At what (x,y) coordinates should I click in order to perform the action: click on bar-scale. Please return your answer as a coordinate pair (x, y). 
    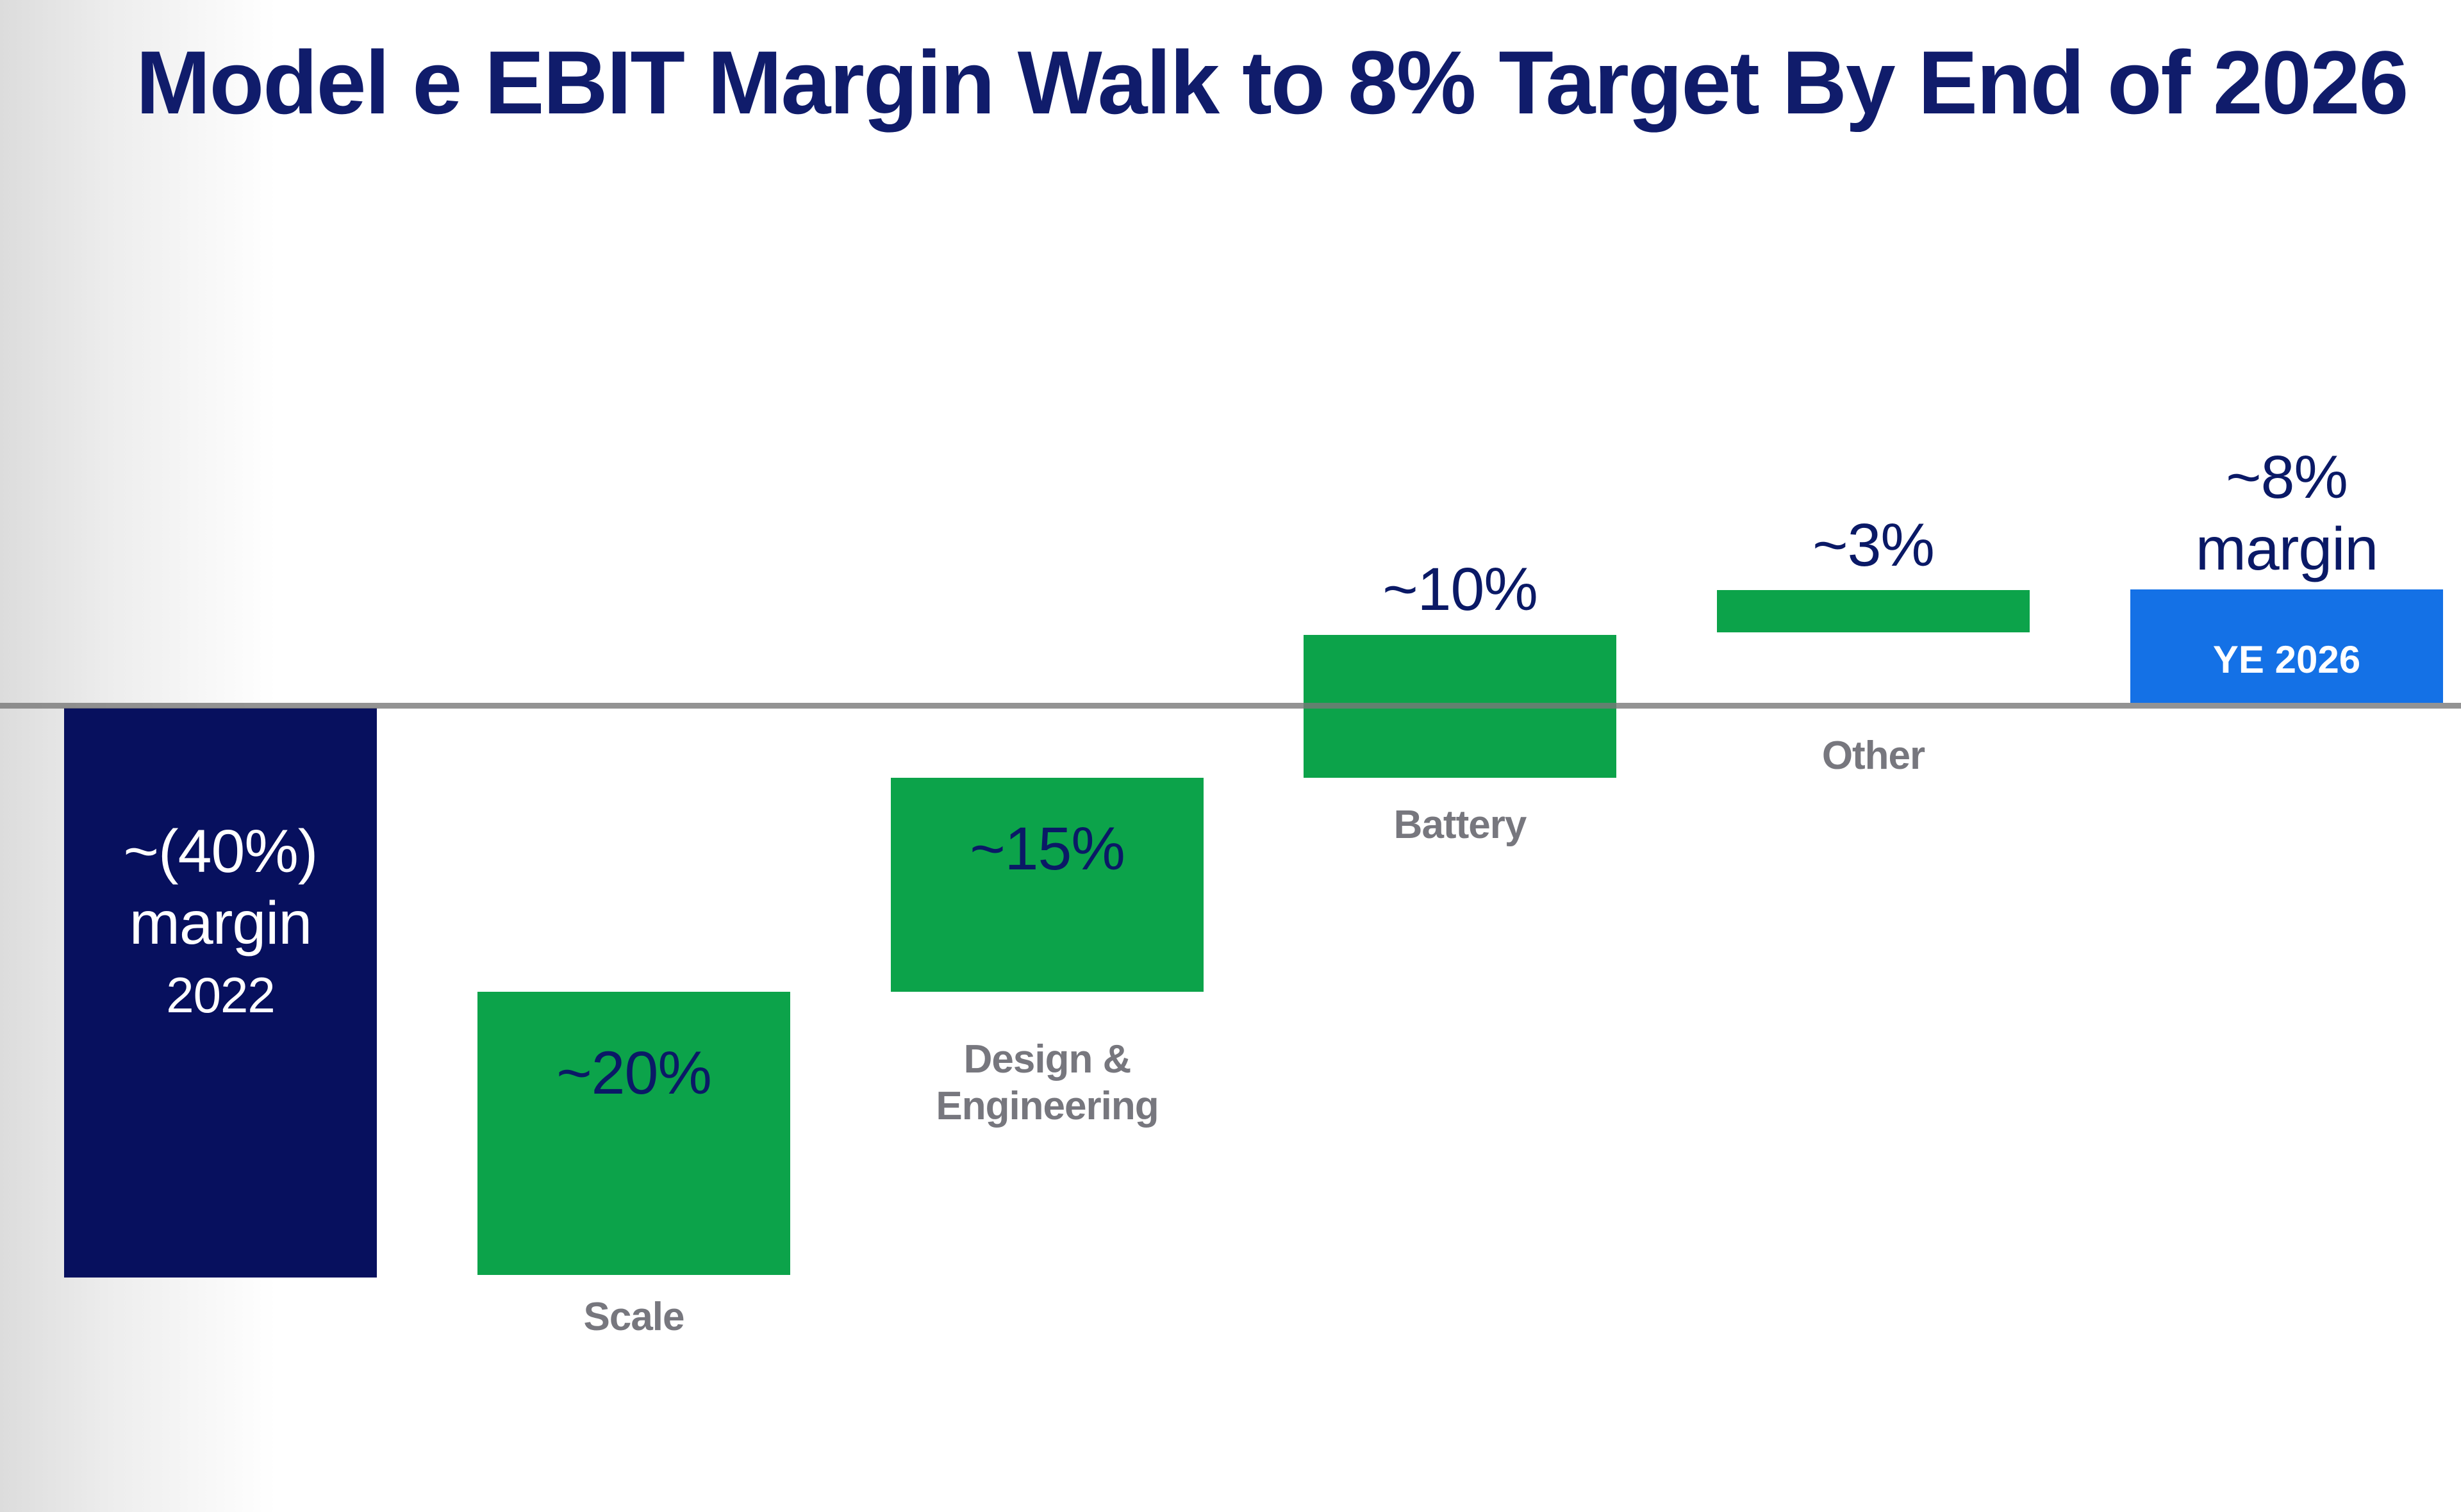
    Looking at the image, I should click on (633, 1133).